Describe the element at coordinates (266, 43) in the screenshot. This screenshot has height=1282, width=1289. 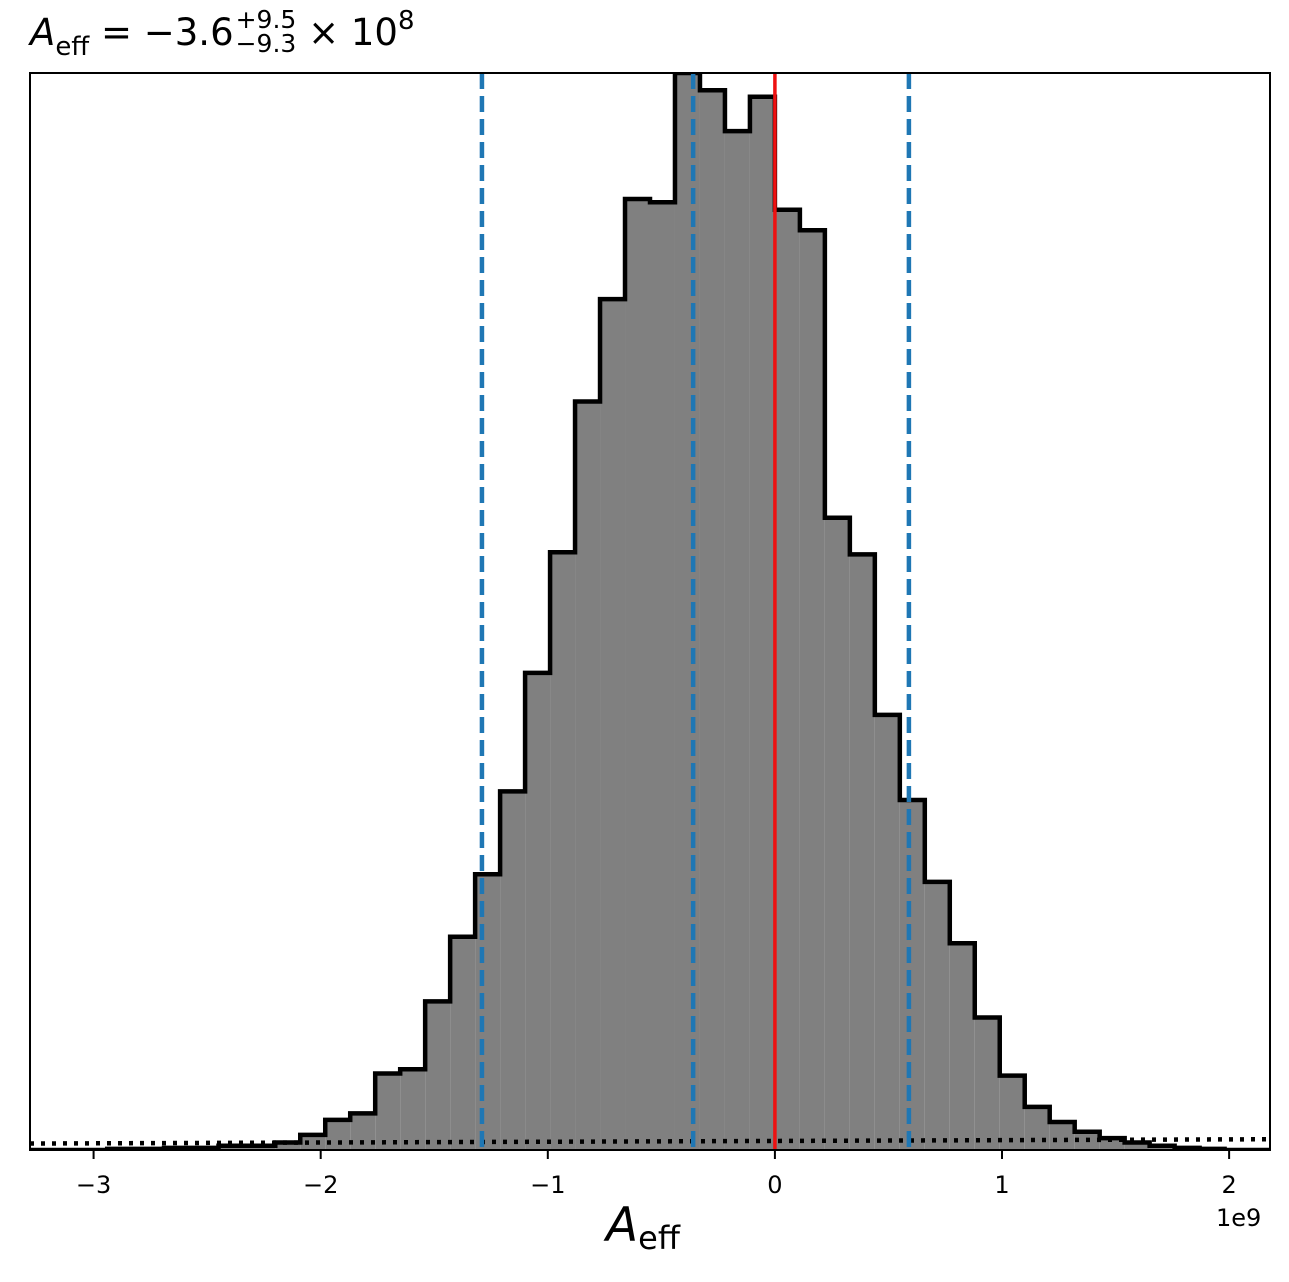
I see `title-lower-error: −9.3` at that location.